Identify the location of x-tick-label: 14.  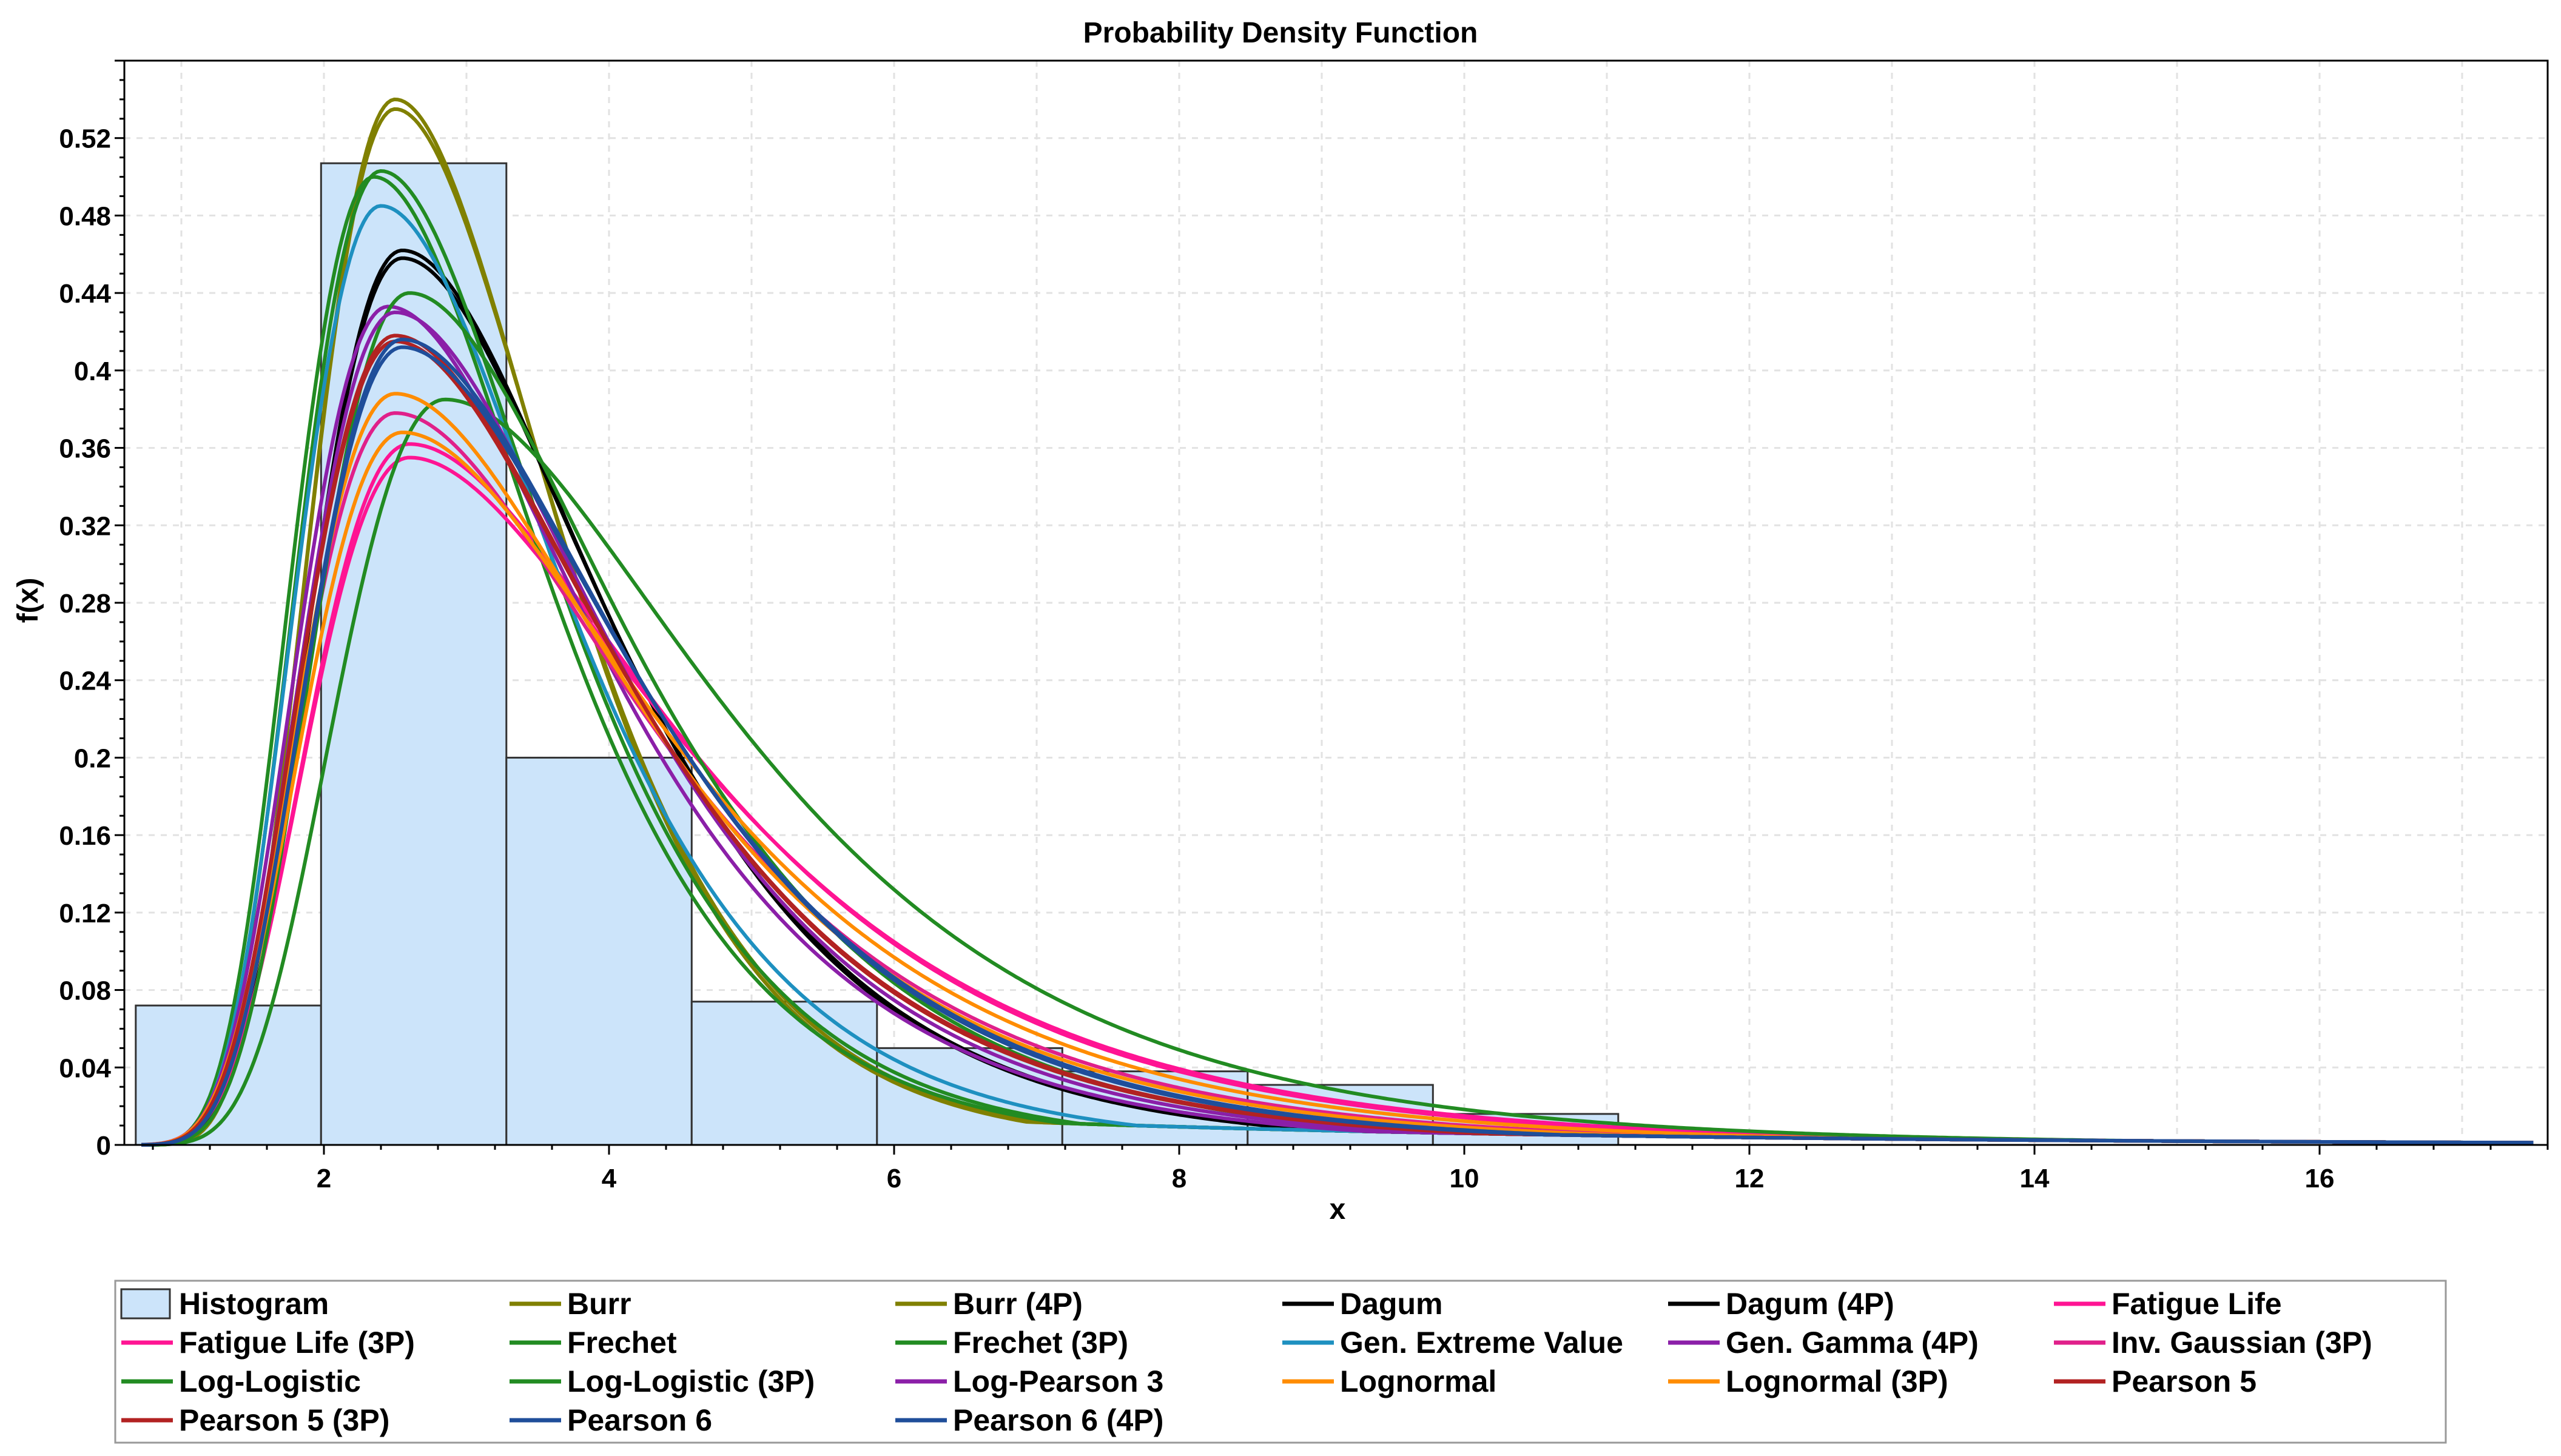
(2035, 1178).